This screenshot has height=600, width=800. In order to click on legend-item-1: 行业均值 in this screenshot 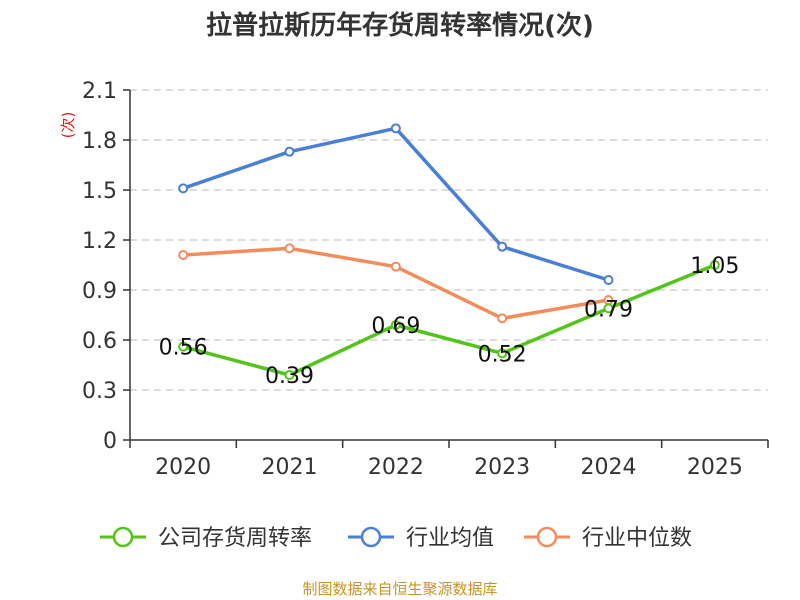, I will do `click(421, 538)`.